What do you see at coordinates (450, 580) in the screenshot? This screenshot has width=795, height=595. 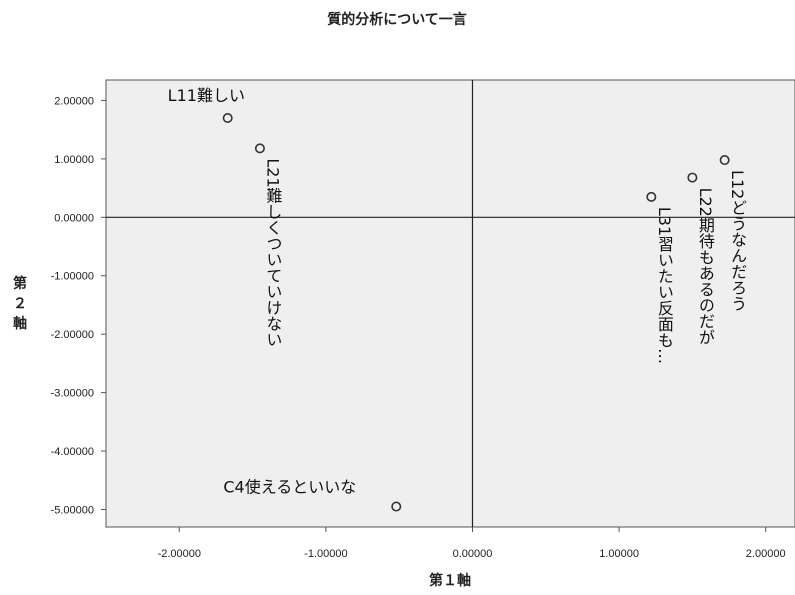 I see `x-axis-title: 第１軸` at bounding box center [450, 580].